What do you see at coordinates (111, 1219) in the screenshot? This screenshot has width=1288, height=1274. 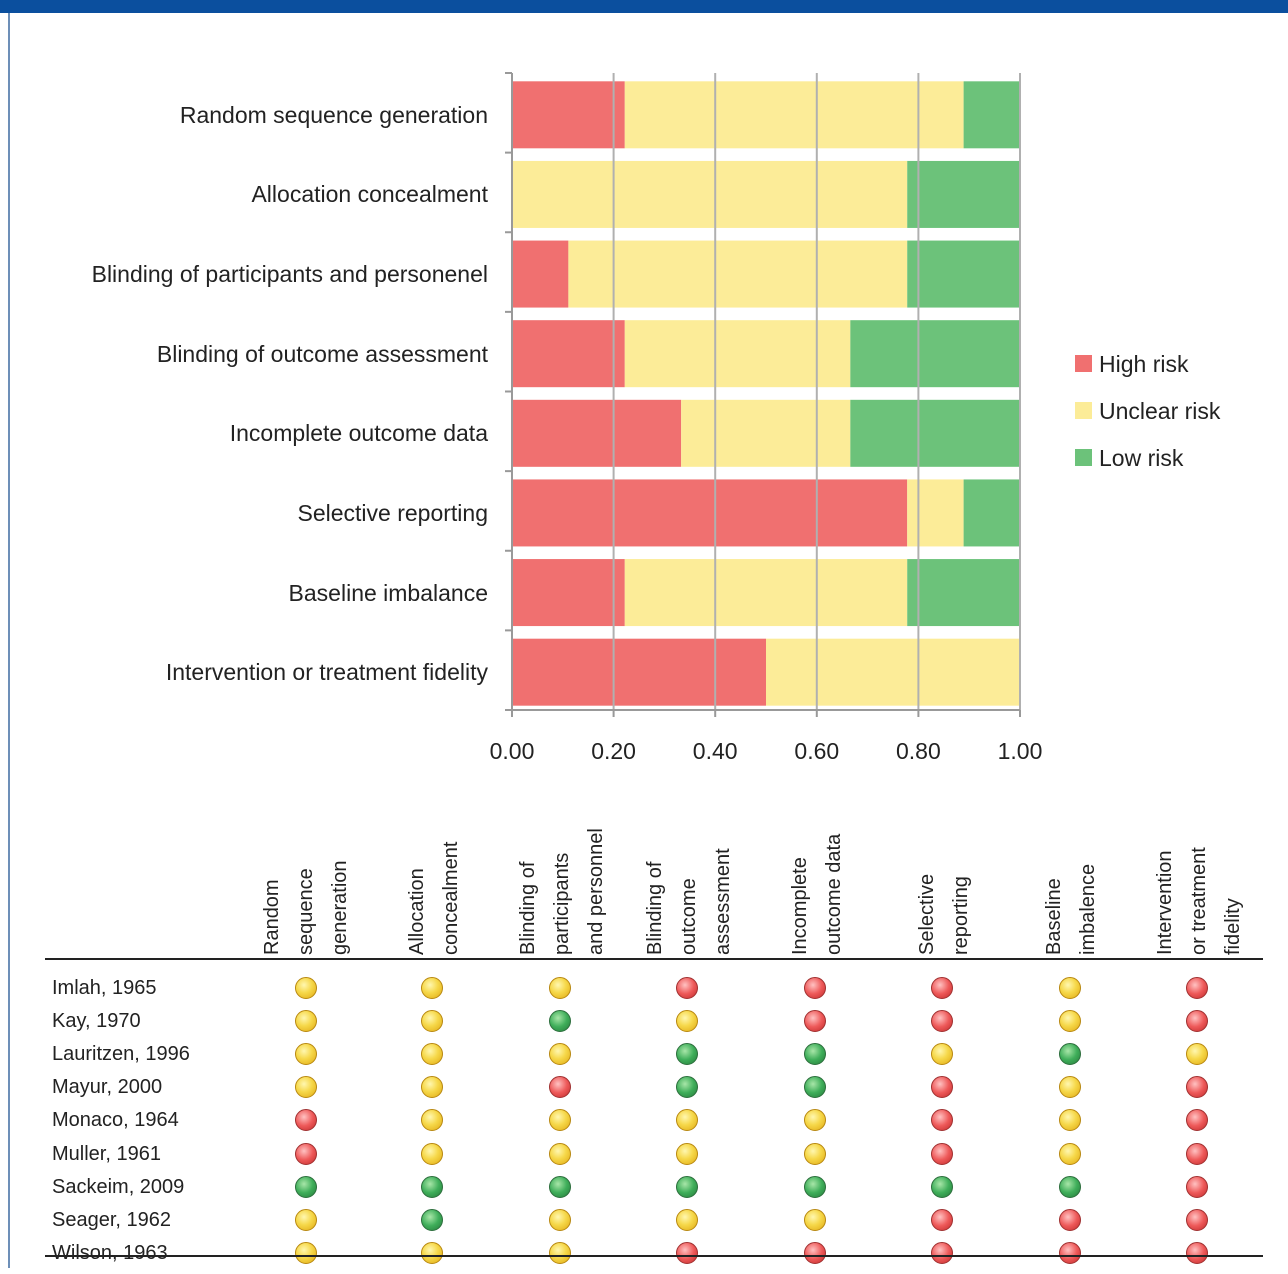 I see `study-label: Seager, 1962` at bounding box center [111, 1219].